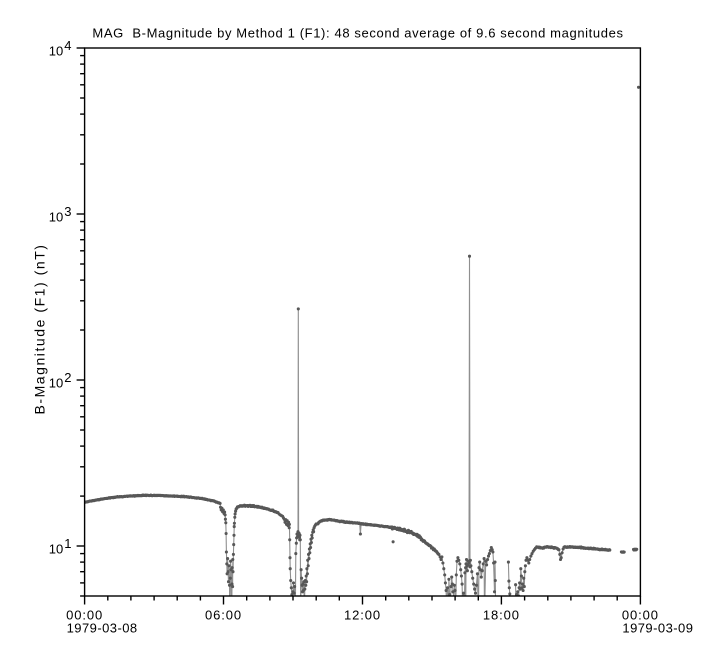 This screenshot has width=724, height=661. Describe the element at coordinates (67, 45) in the screenshot. I see `svg-text: 4` at that location.